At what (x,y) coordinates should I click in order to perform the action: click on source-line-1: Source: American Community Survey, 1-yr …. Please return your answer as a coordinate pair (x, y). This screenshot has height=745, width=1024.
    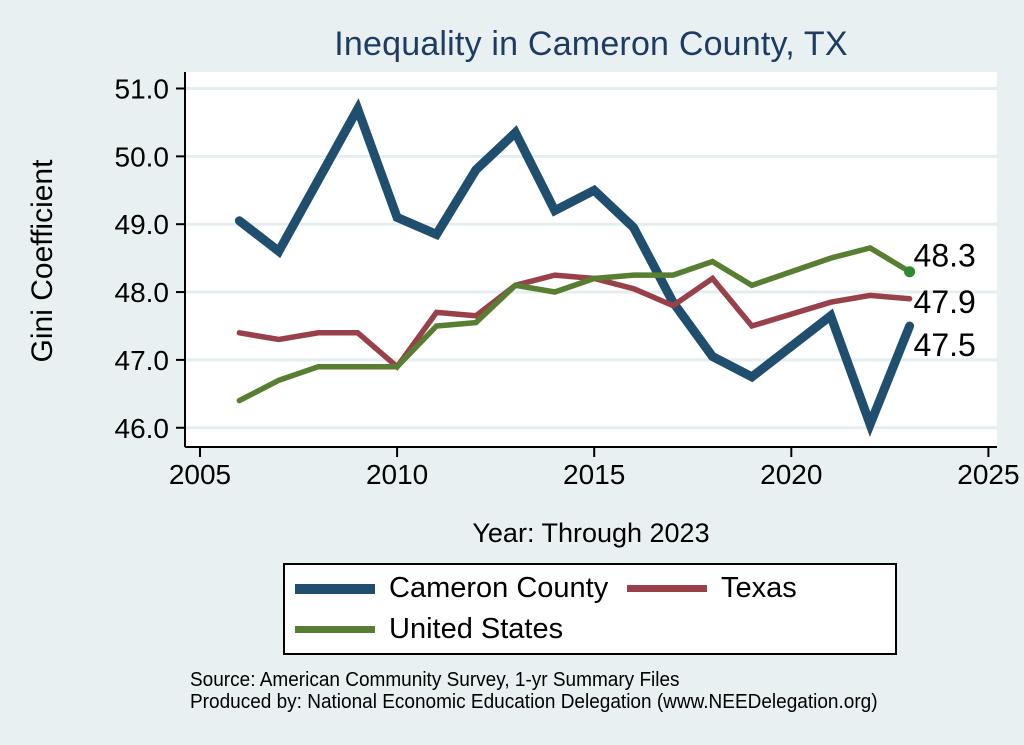
    Looking at the image, I should click on (435, 680).